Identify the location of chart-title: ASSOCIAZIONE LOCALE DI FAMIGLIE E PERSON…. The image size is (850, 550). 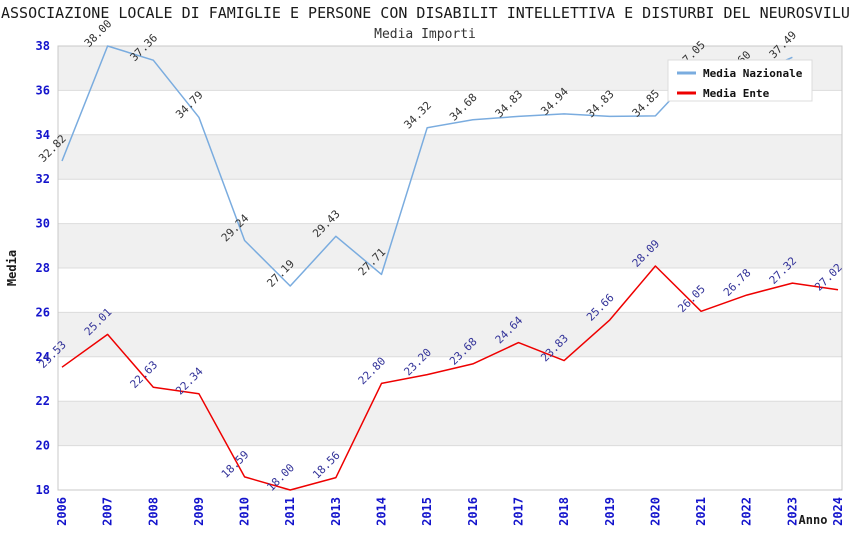
(425, 13).